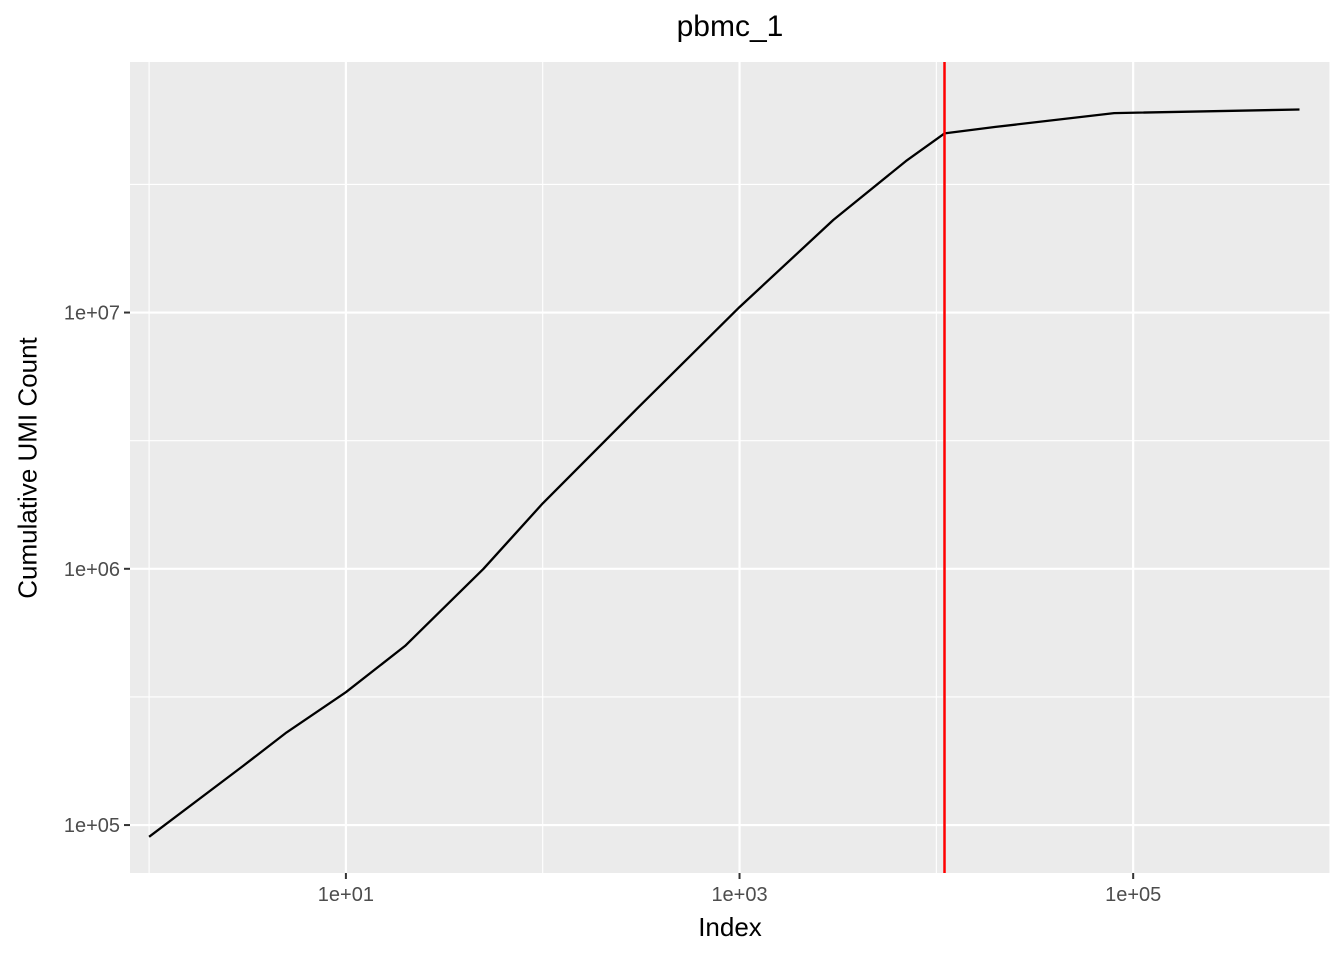  What do you see at coordinates (1133, 895) in the screenshot?
I see `x-tick-label: 1e+05` at bounding box center [1133, 895].